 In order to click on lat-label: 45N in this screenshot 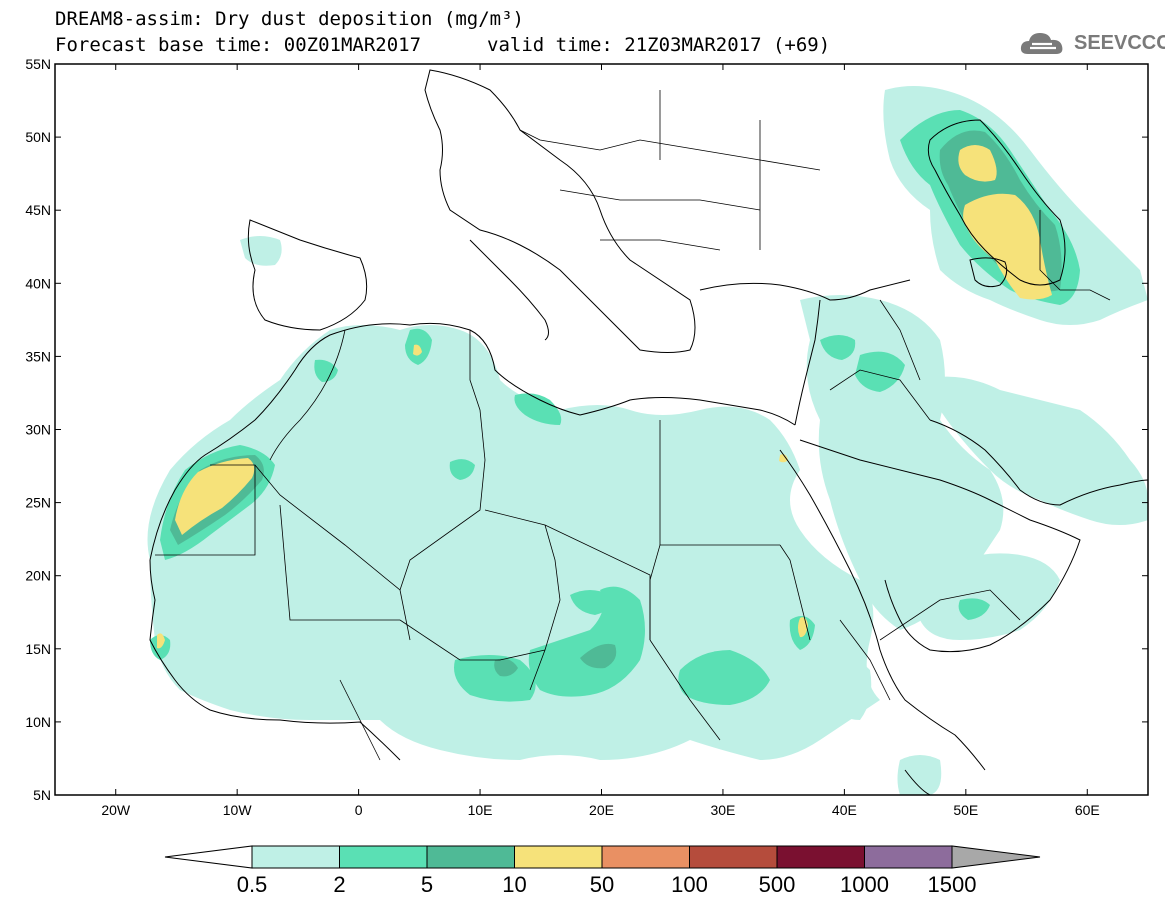, I will do `click(38, 210)`.